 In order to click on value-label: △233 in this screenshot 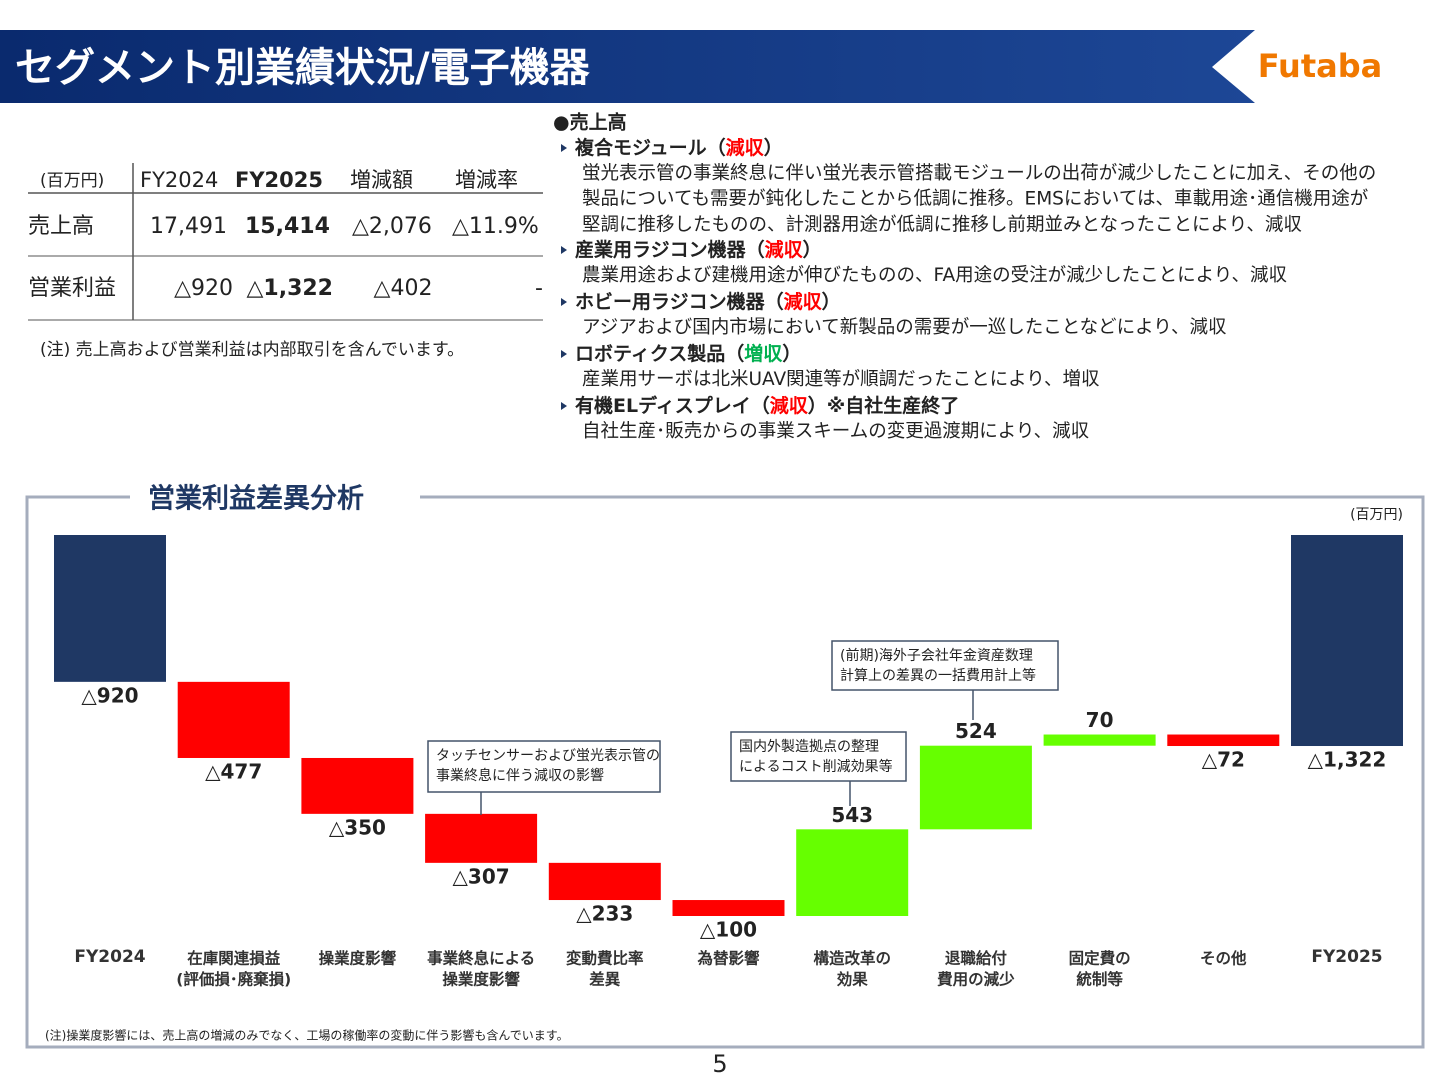, I will do `click(604, 914)`.